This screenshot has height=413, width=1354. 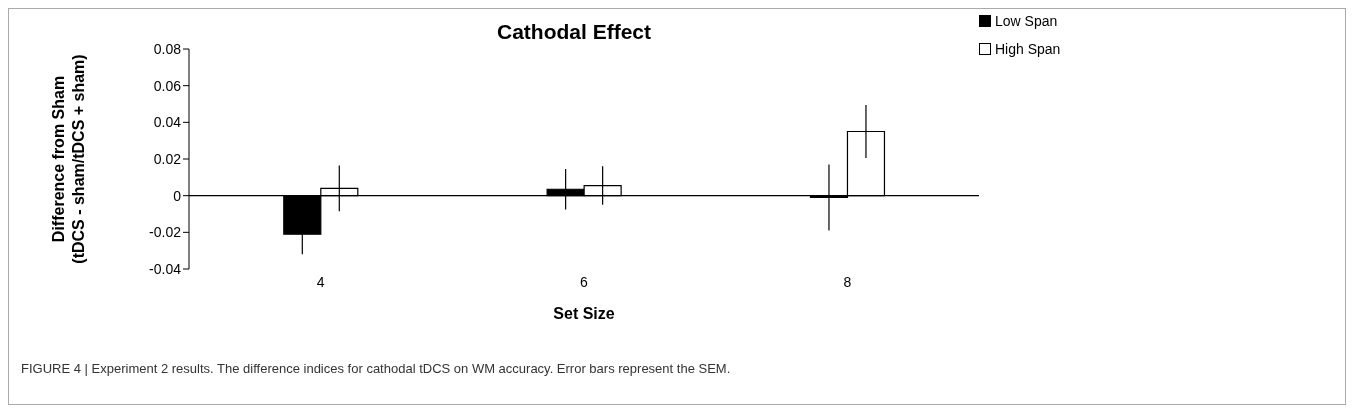 I want to click on legend-label: High Span, so click(x=1028, y=49).